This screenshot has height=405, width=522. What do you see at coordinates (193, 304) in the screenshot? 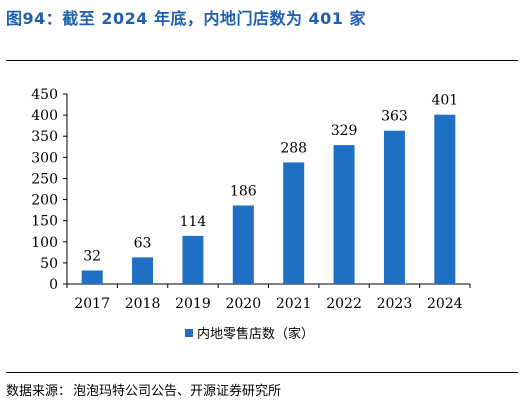
I see `x-tick-label: 2019` at bounding box center [193, 304].